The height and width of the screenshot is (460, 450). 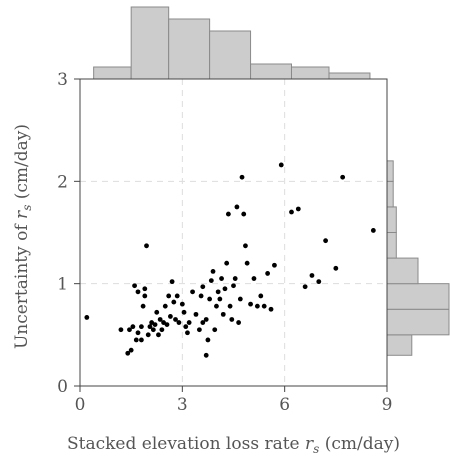 What do you see at coordinates (62, 285) in the screenshot?
I see `y-tick-label: 1` at bounding box center [62, 285].